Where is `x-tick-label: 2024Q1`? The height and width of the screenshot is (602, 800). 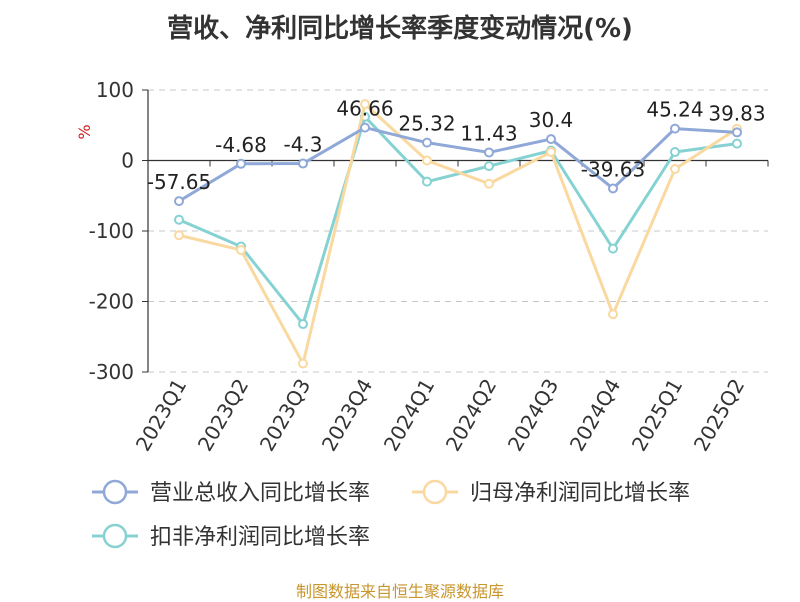 x-tick-label: 2024Q1 is located at coordinates (409, 415).